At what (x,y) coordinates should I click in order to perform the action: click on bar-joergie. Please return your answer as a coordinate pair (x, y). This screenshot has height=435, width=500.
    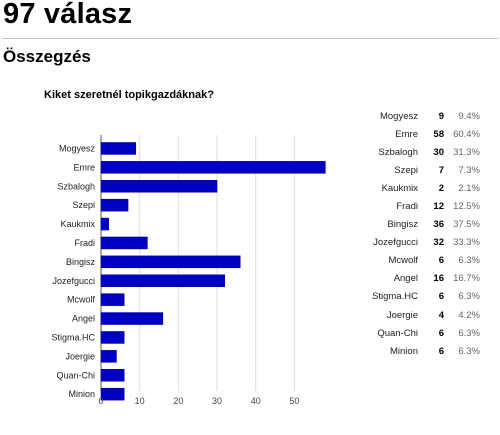
    Looking at the image, I should click on (108, 356).